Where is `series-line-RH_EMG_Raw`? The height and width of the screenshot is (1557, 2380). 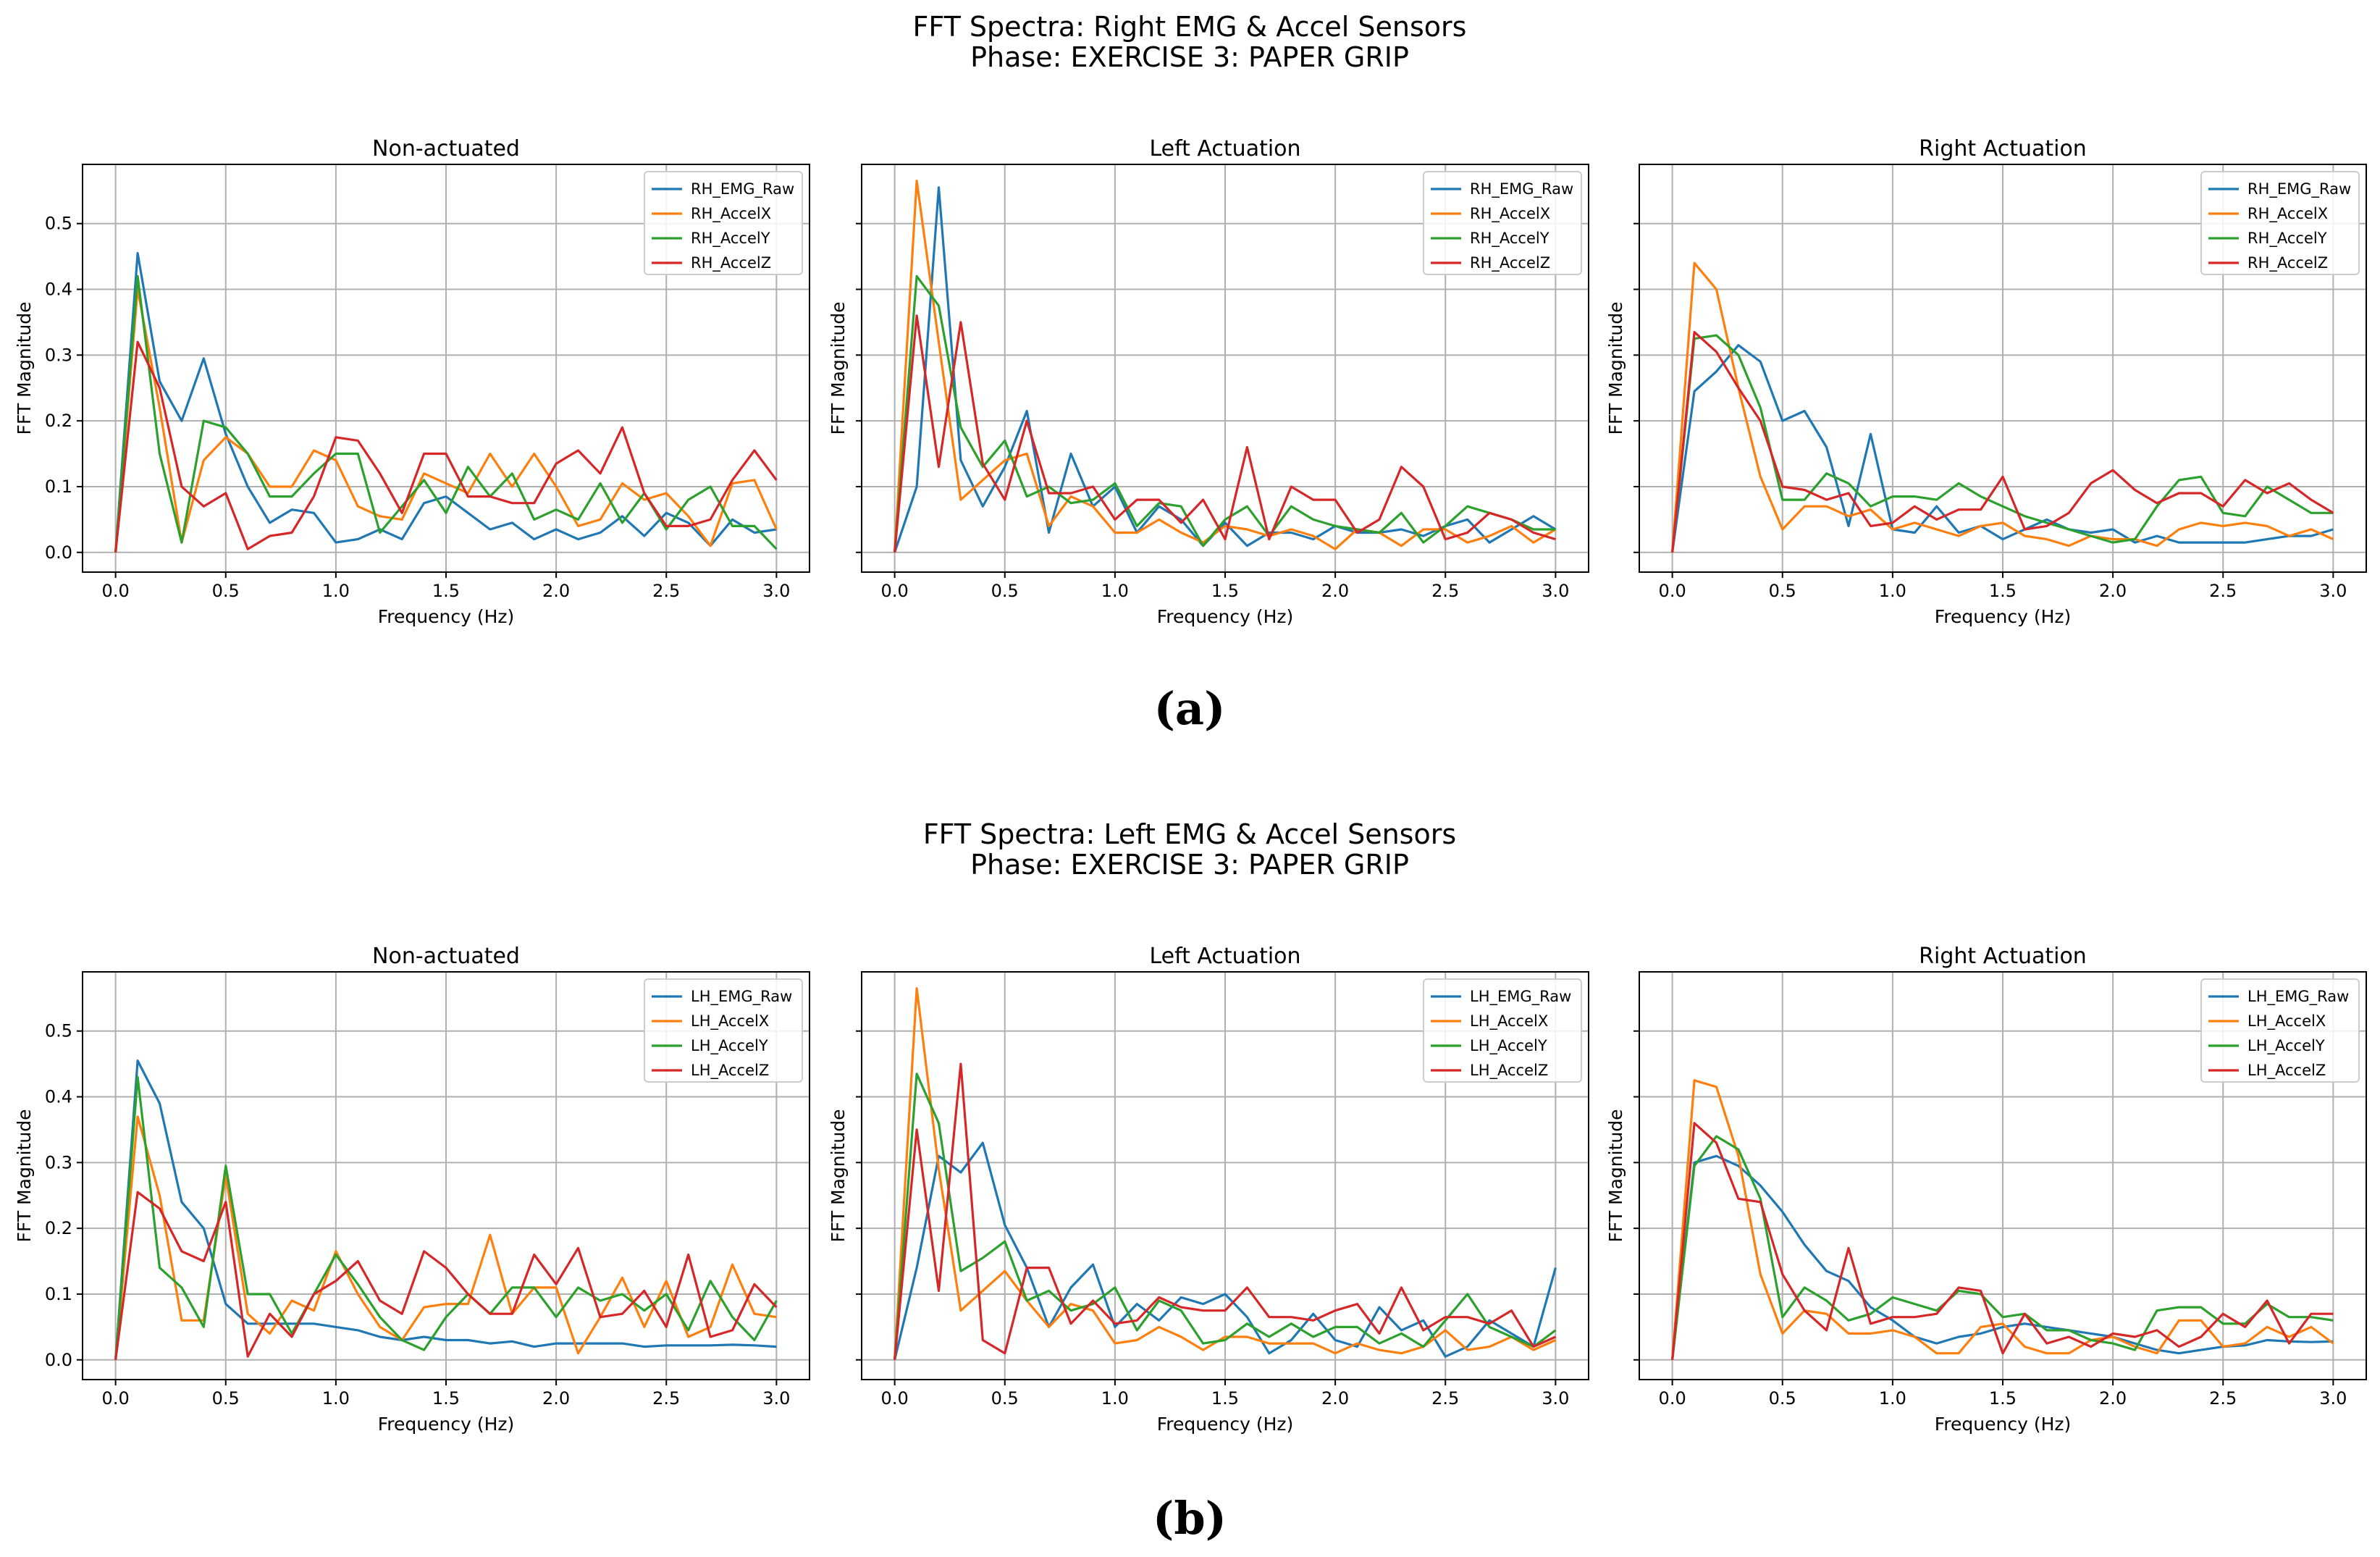 series-line-RH_EMG_Raw is located at coordinates (445, 403).